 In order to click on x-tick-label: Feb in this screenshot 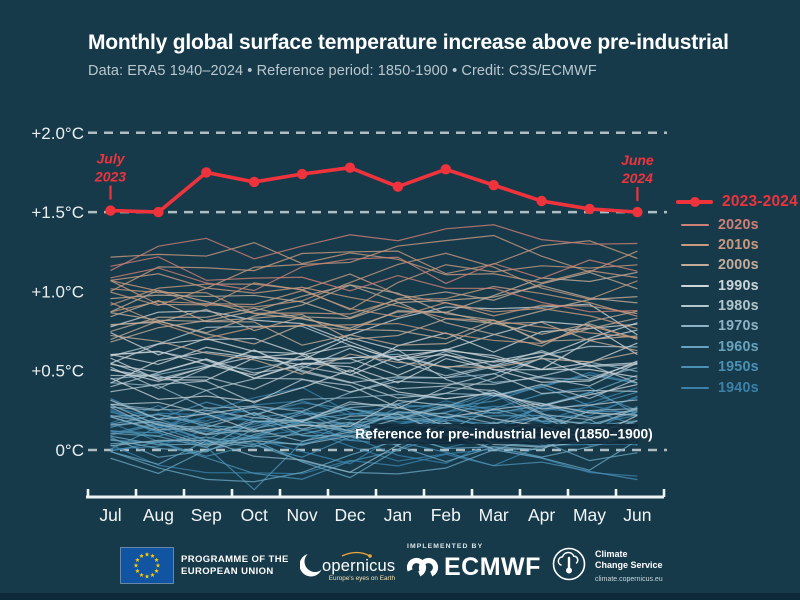, I will do `click(446, 515)`.